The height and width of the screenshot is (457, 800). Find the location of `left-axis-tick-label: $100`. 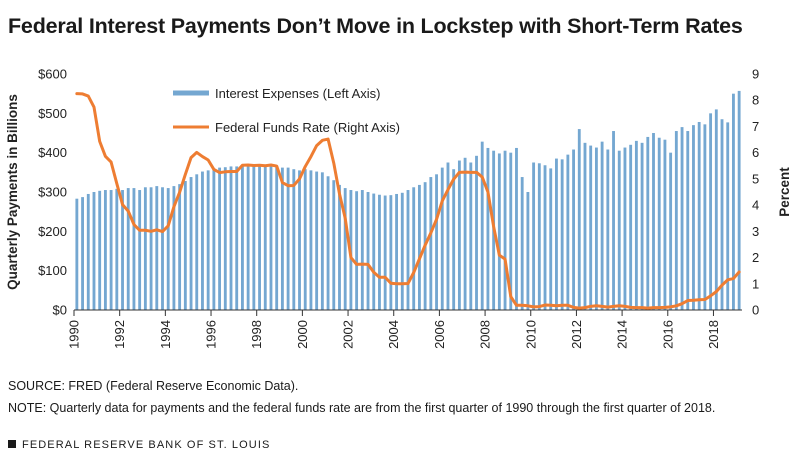

left-axis-tick-label: $100 is located at coordinates (52, 270).